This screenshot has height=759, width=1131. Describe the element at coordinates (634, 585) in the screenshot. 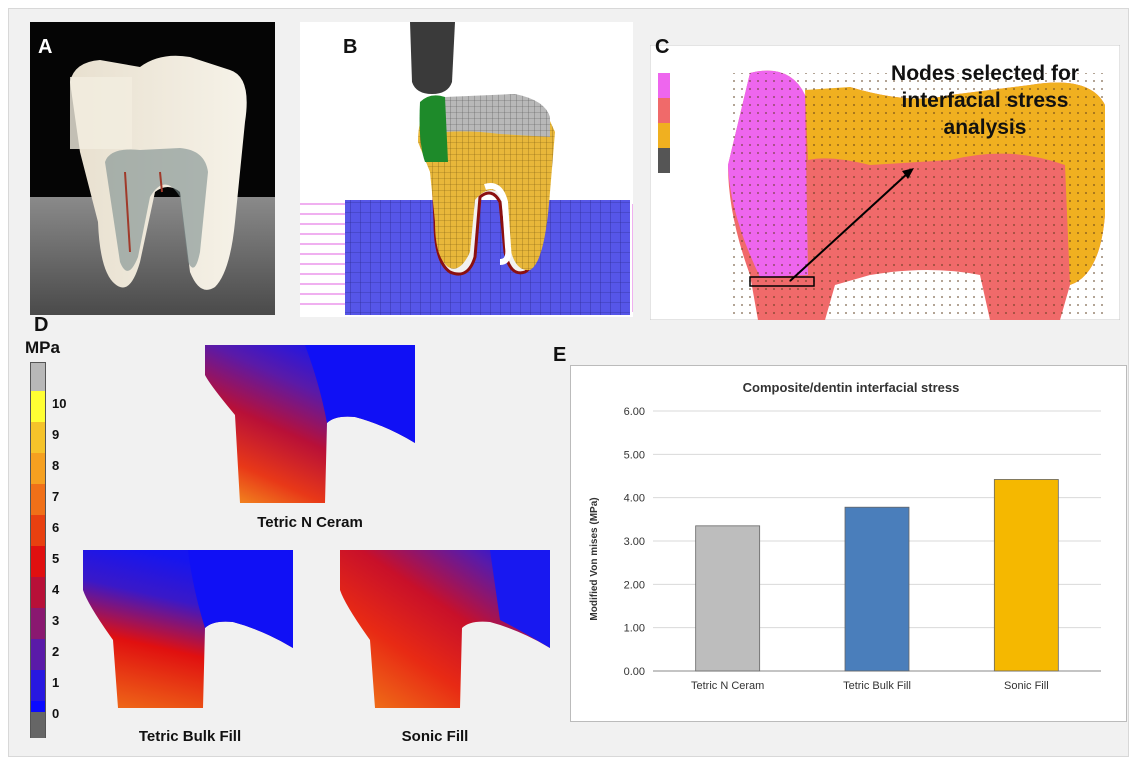

I see `y-tick-label: 2.00` at that location.